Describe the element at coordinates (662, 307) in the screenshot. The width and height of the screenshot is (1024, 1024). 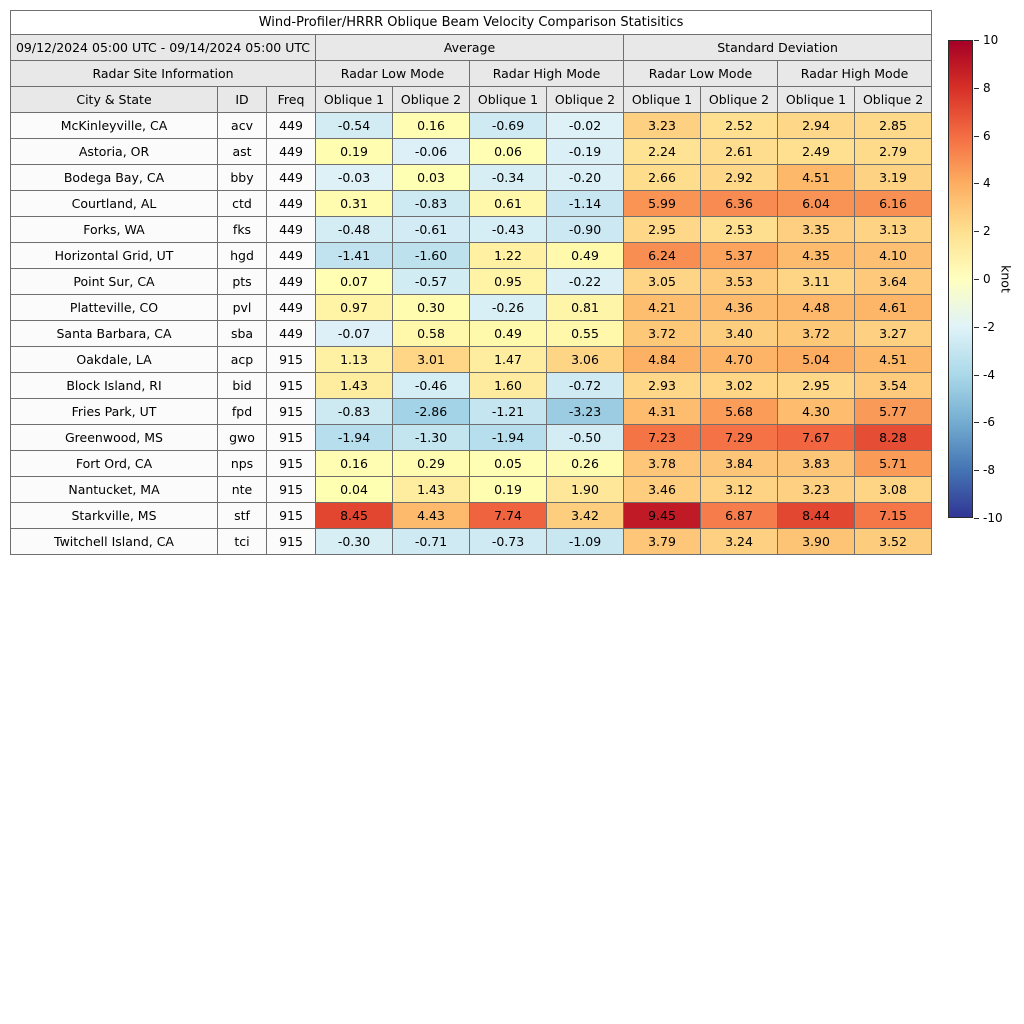
I see `value-cell: 4.21` at that location.